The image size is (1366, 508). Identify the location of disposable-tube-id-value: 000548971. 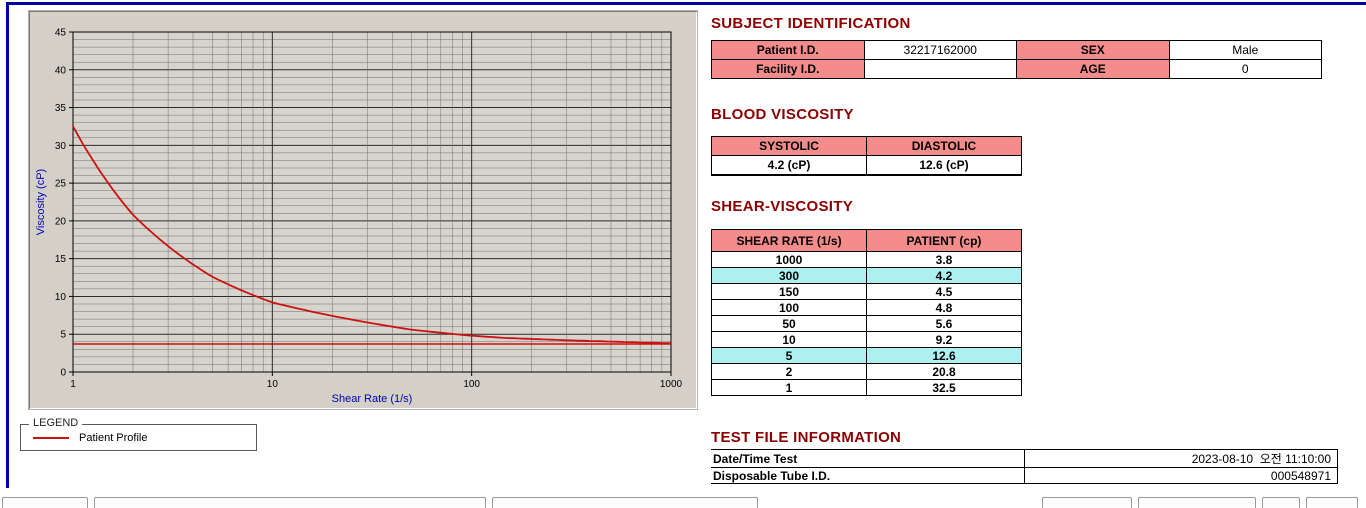
(1181, 475).